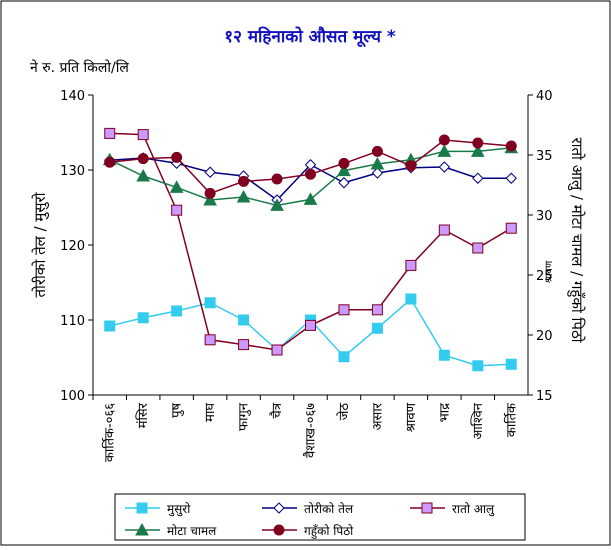  Describe the element at coordinates (478, 420) in the screenshot. I see `x-tick-label: आश्विन` at that location.